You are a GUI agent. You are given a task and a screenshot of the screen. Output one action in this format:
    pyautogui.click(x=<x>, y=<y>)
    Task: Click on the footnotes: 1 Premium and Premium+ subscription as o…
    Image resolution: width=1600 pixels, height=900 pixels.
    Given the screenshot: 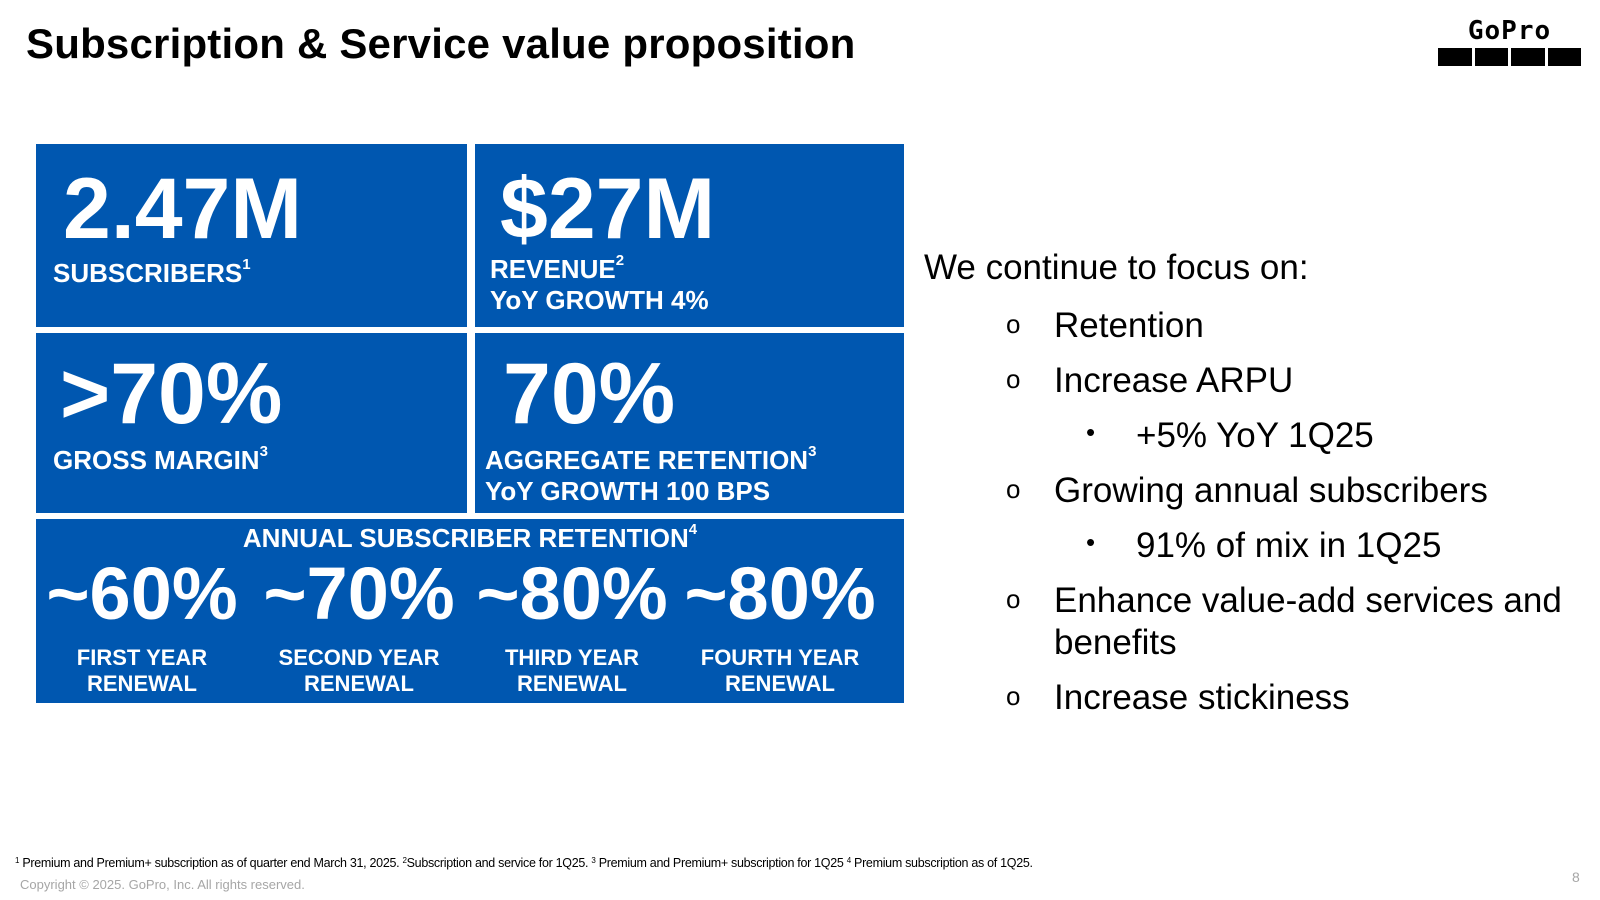 What is the action you would take?
    pyautogui.click(x=524, y=863)
    